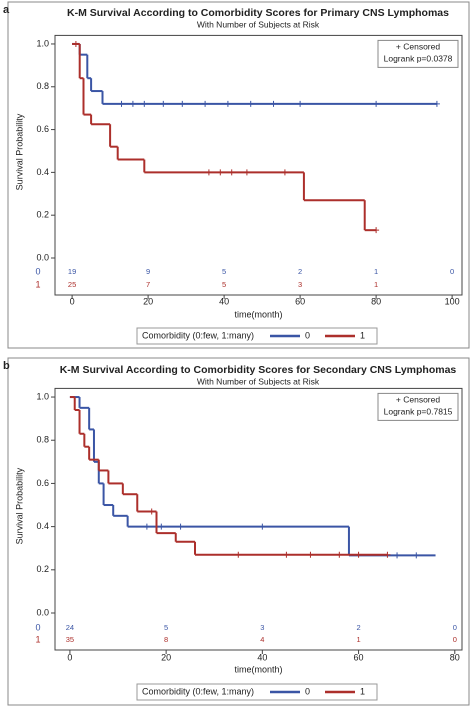  What do you see at coordinates (148, 271) in the screenshot?
I see `at-risk-count: 9` at bounding box center [148, 271].